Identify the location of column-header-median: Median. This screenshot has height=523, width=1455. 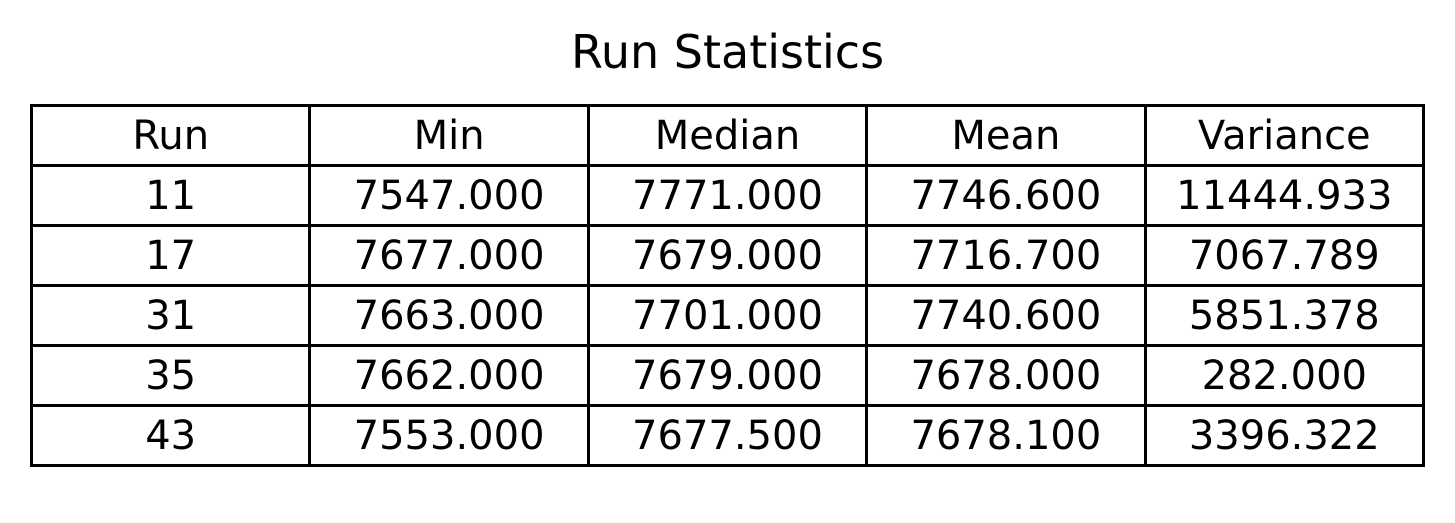
(727, 135).